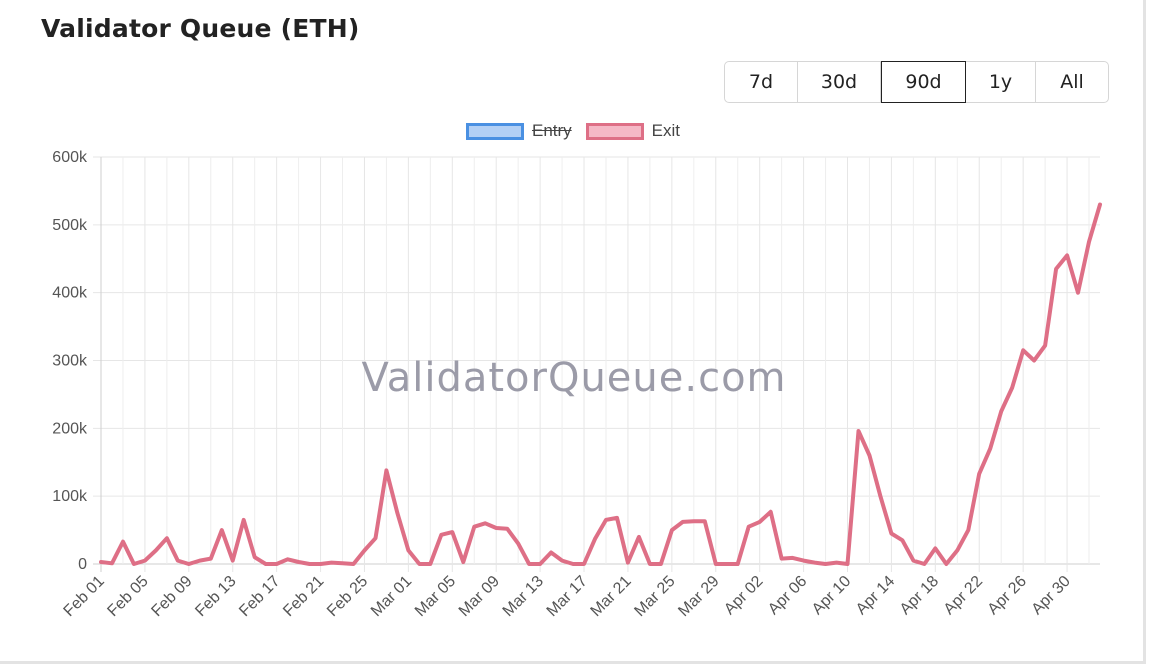  What do you see at coordinates (303, 596) in the screenshot?
I see `x-tick-label: Feb 21` at bounding box center [303, 596].